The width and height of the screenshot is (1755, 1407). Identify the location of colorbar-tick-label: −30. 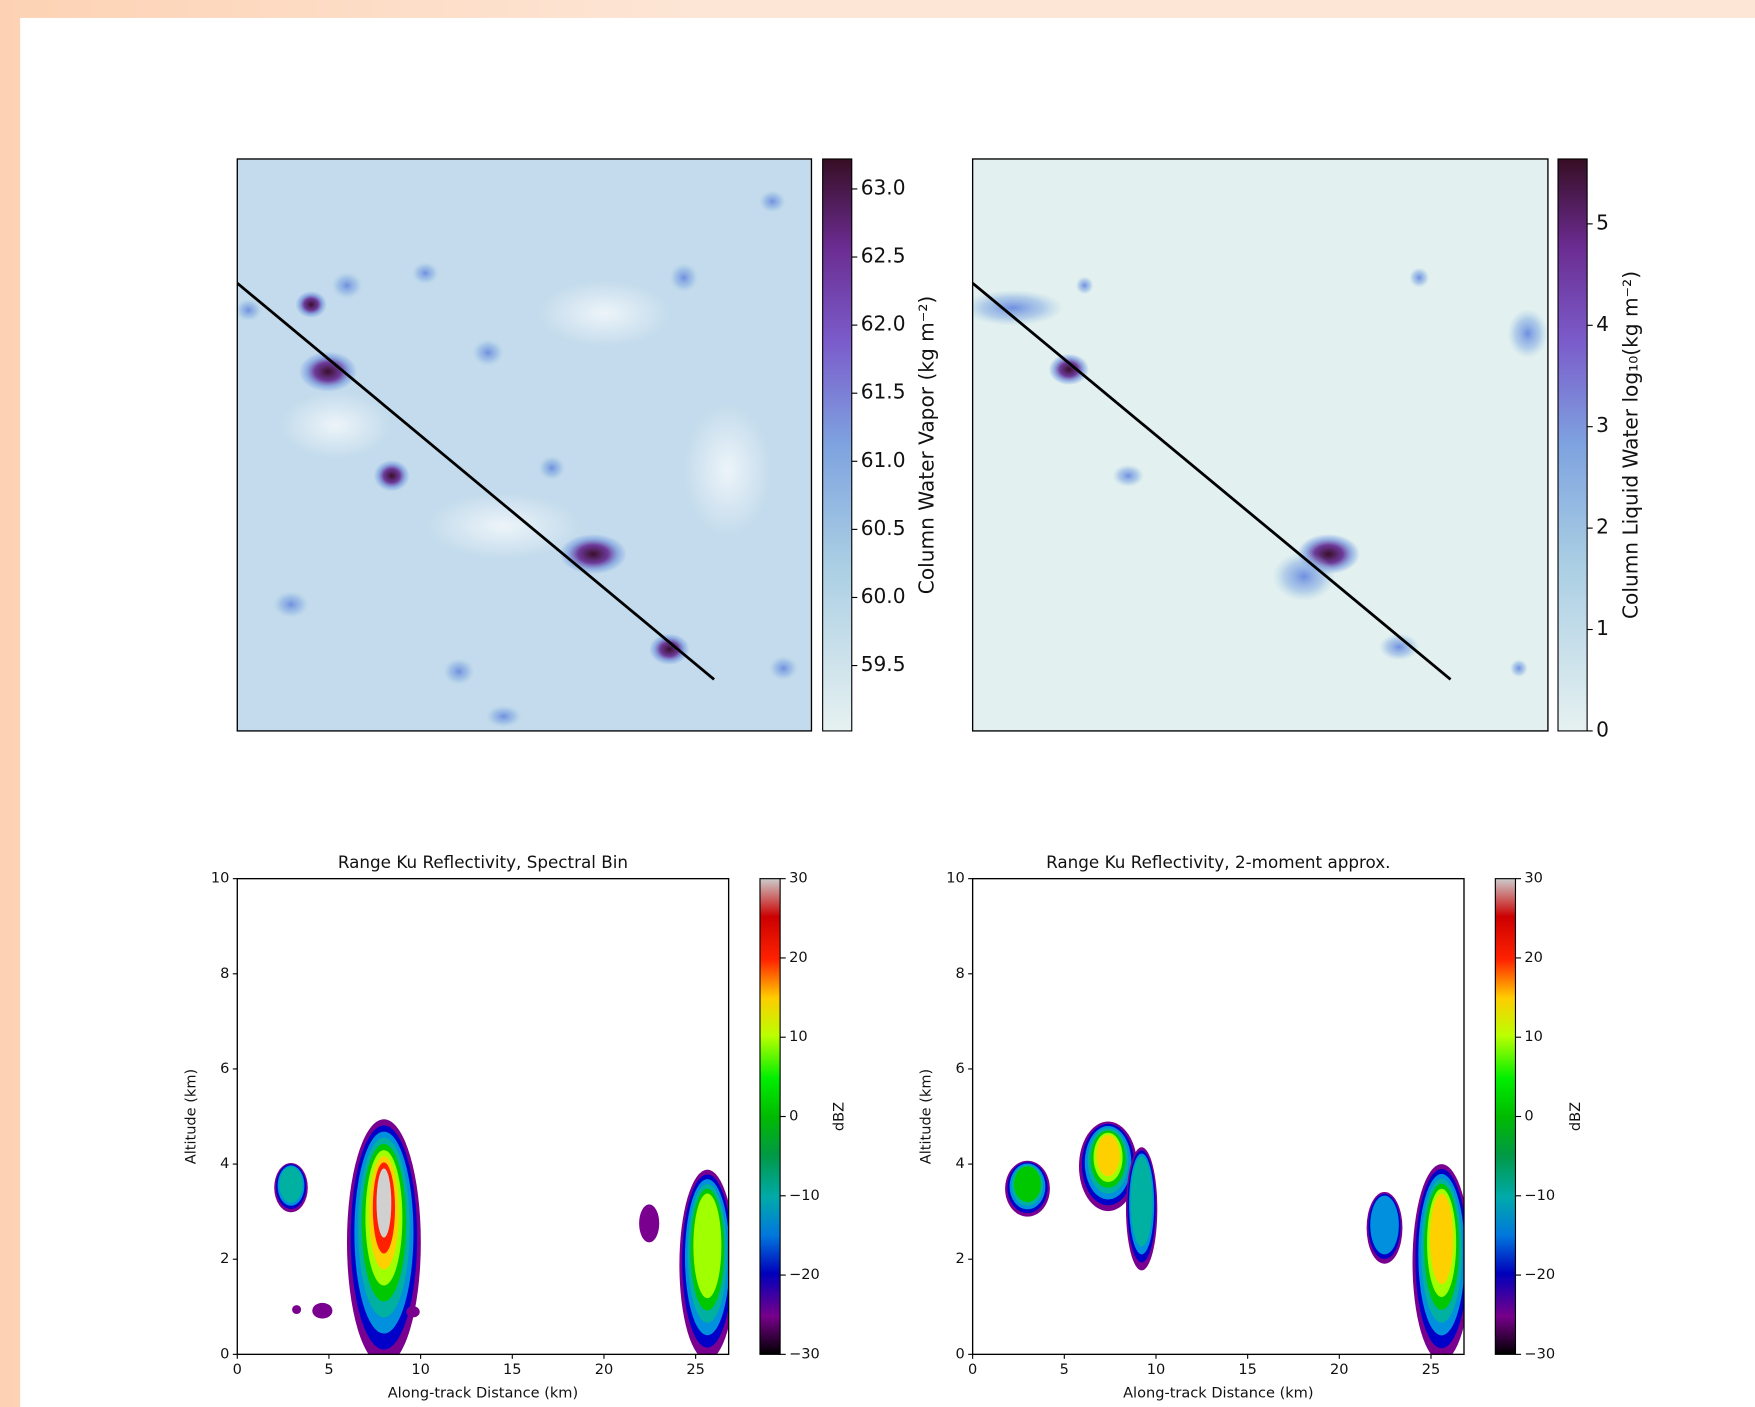
(1539, 1353).